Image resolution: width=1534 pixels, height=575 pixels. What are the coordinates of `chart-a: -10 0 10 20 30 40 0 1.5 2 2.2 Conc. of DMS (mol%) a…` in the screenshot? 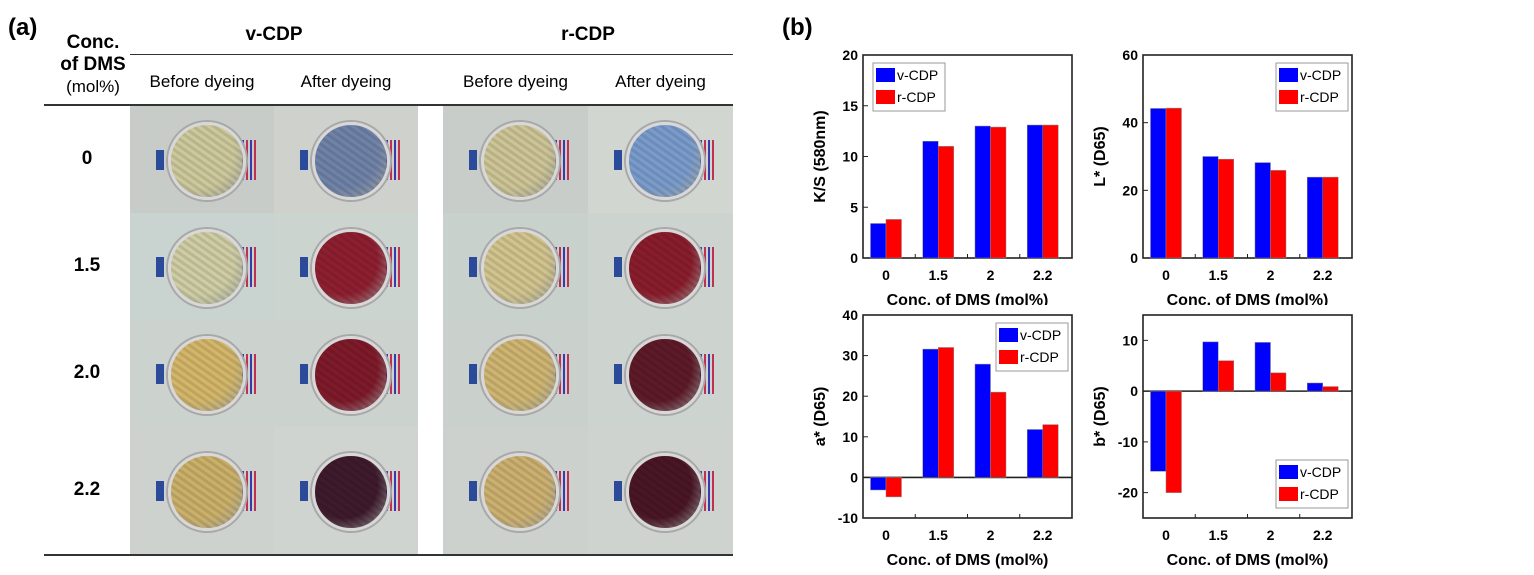 It's located at (942, 438).